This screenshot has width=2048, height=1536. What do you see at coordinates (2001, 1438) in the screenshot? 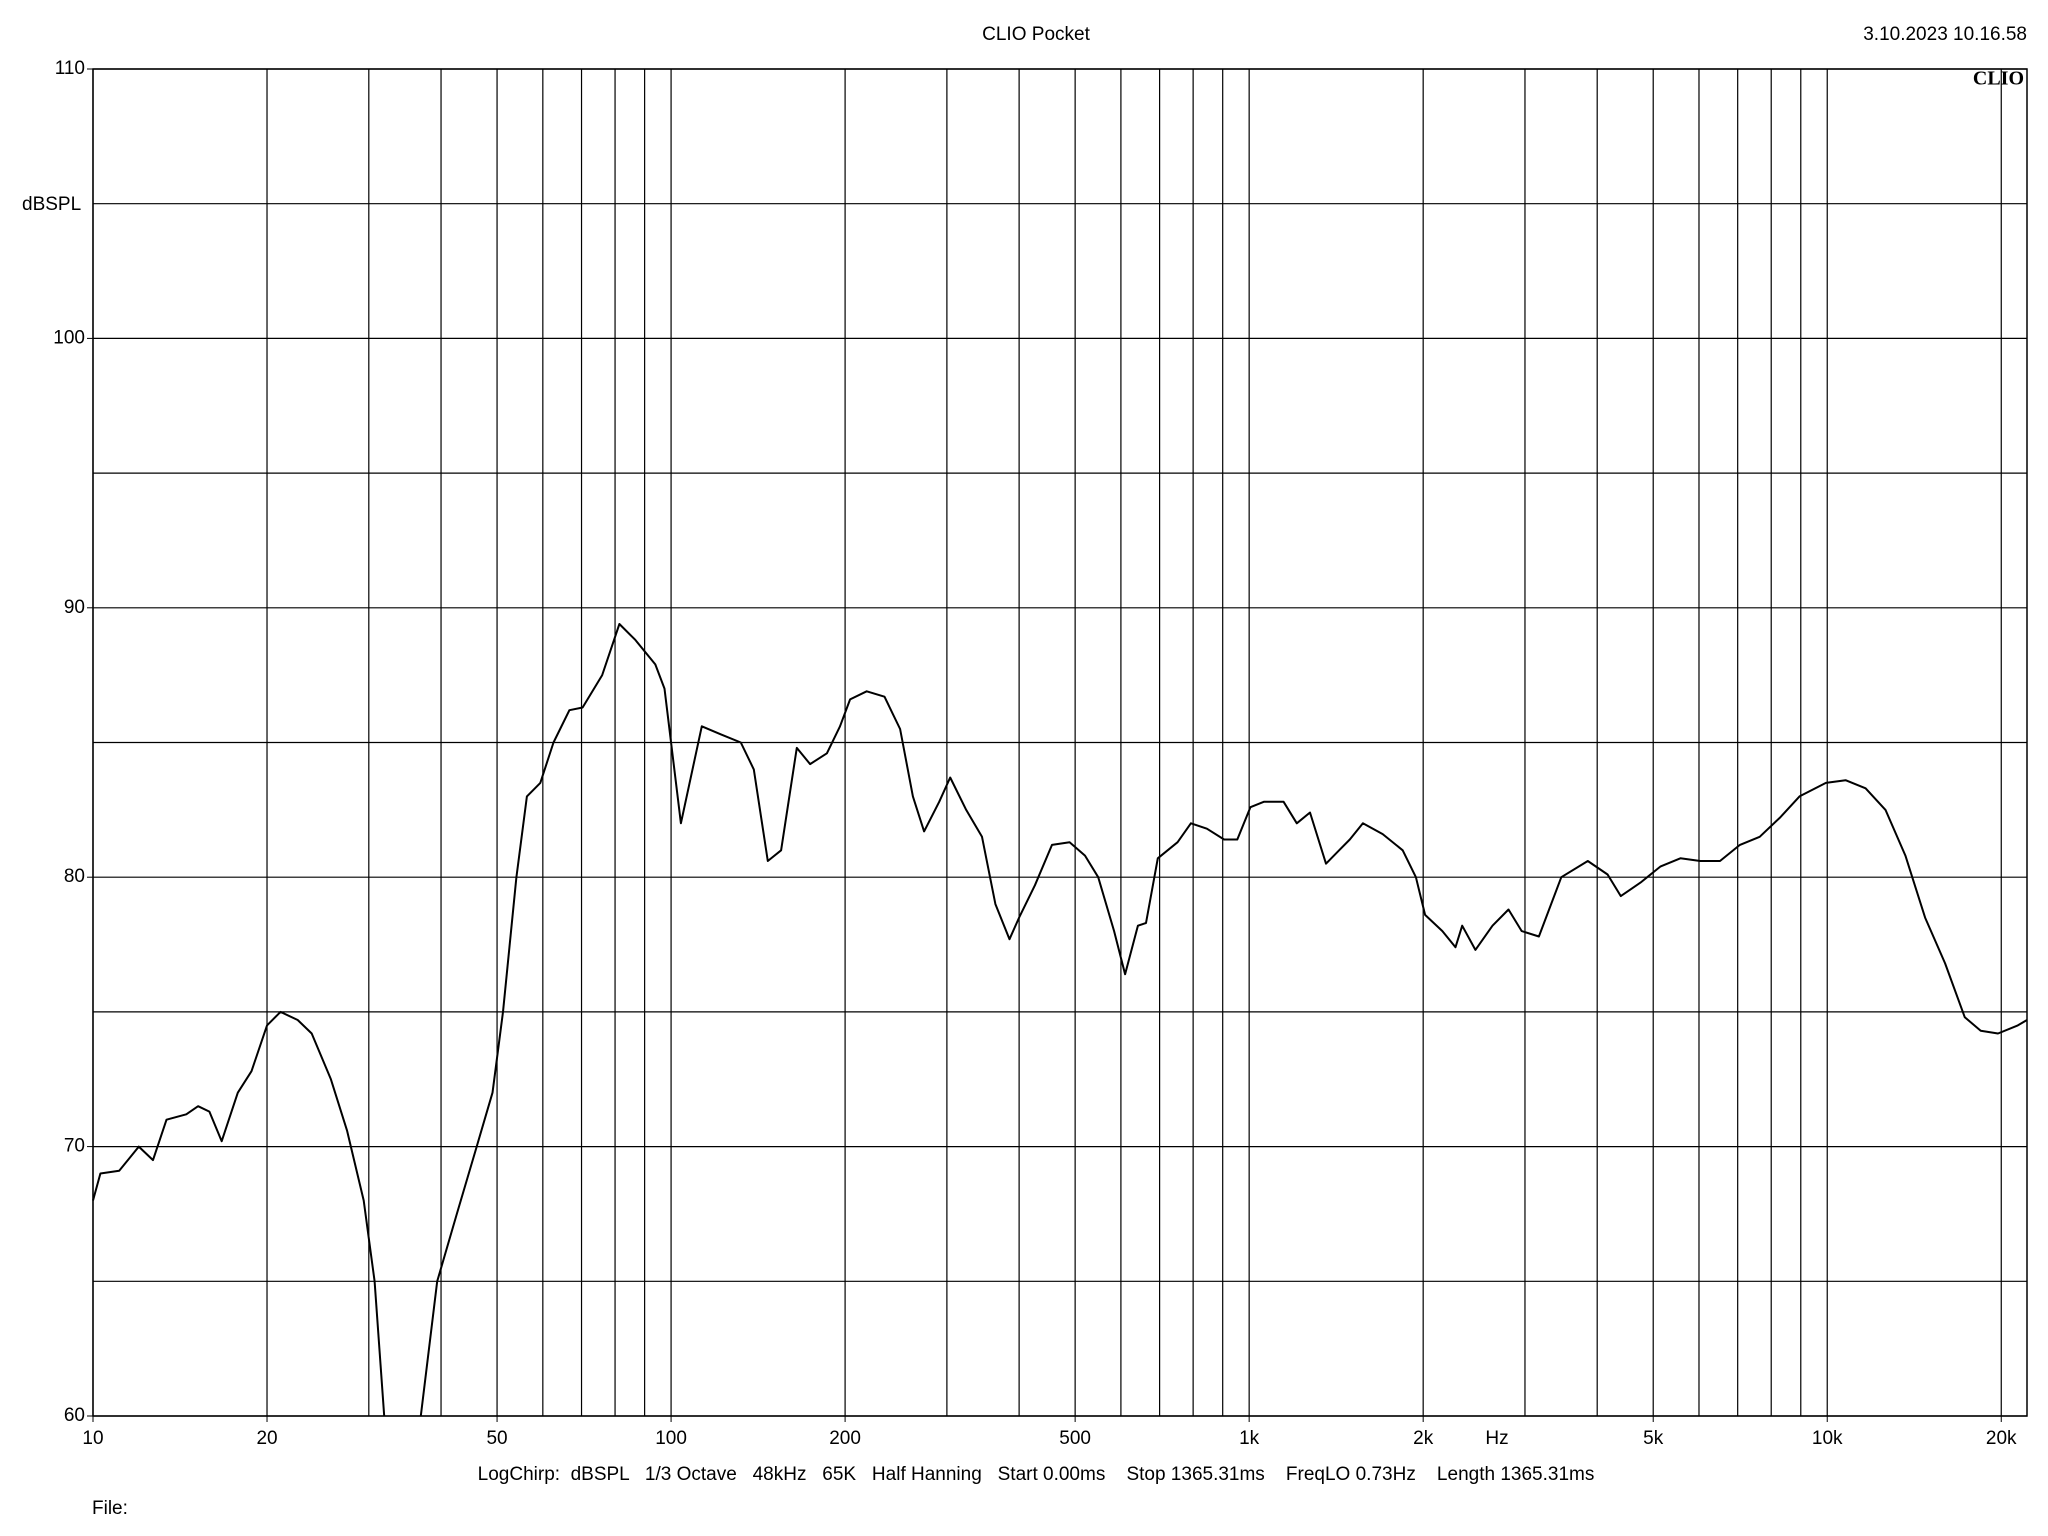
I see `x-tick-label: 20k` at bounding box center [2001, 1438].